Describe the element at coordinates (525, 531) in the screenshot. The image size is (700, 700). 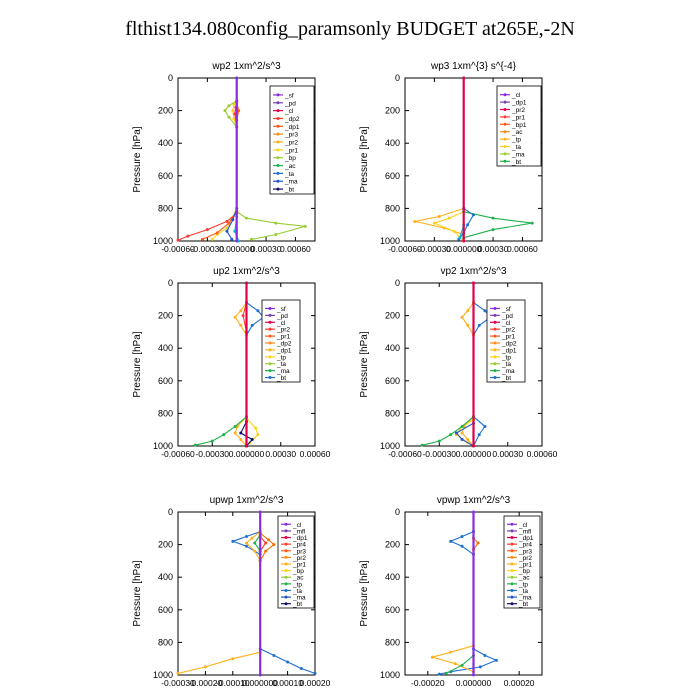
I see `legend-entry: _mfl` at that location.